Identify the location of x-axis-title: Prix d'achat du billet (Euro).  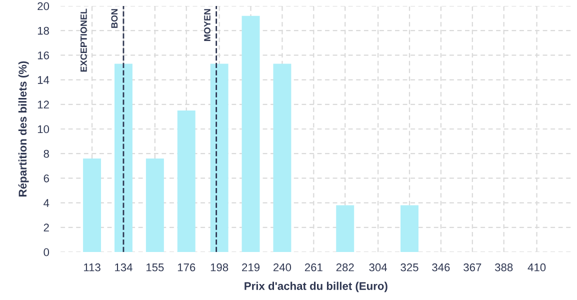
(316, 287).